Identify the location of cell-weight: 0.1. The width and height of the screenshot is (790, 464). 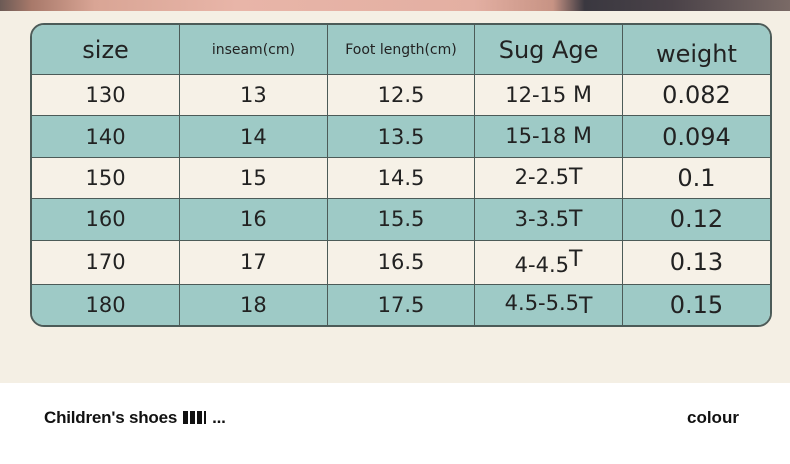
(695, 178).